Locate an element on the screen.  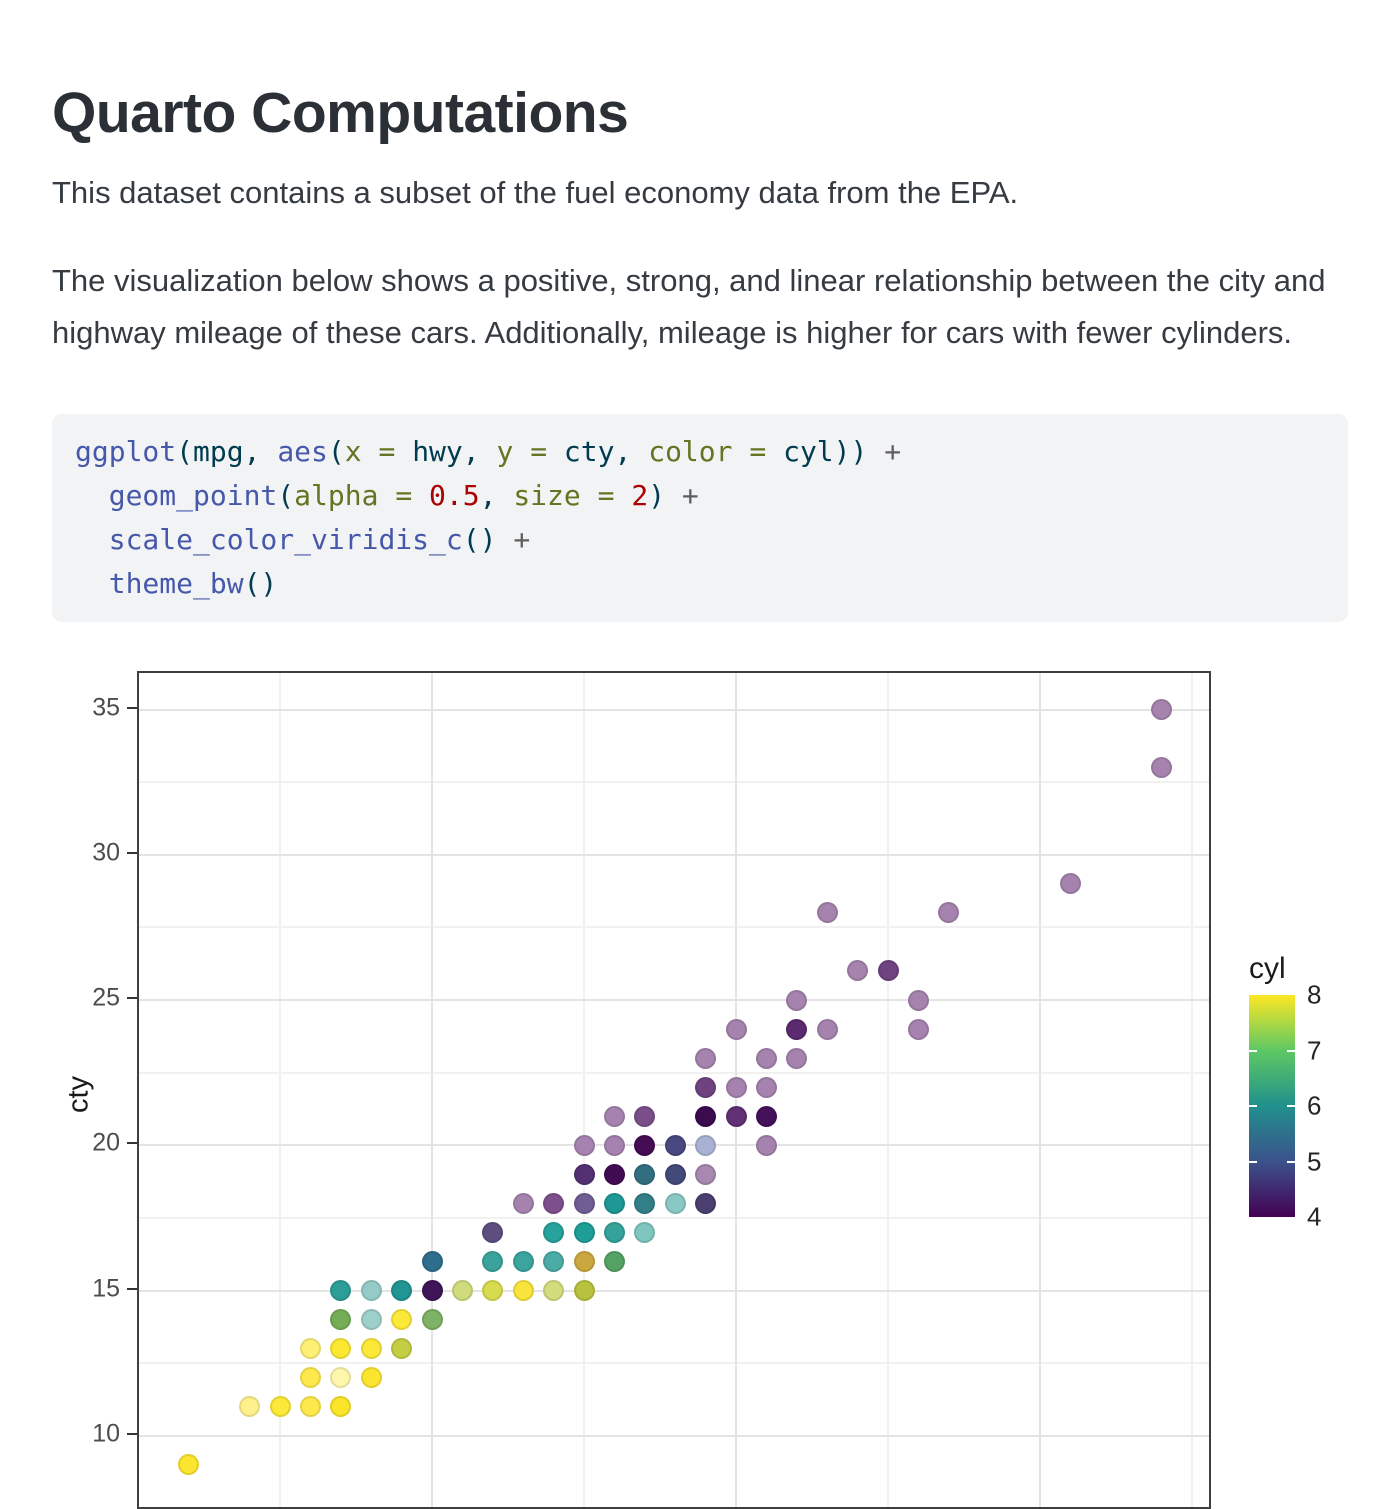
y-axis-title: cty is located at coordinates (78, 1094).